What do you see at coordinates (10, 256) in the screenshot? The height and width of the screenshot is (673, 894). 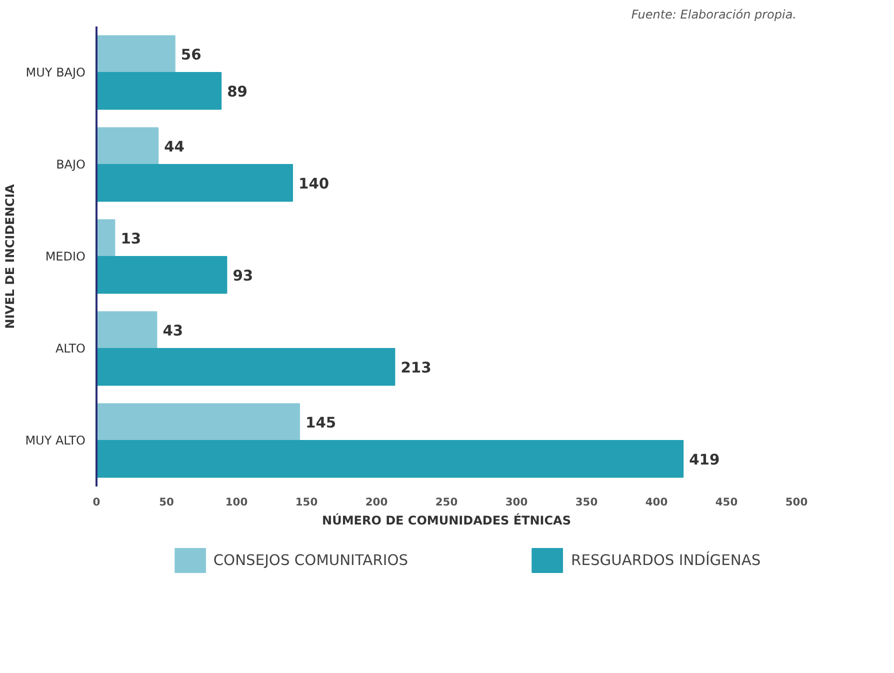 I see `y-axis-title: NIVEL DE INCIDENCIA` at bounding box center [10, 256].